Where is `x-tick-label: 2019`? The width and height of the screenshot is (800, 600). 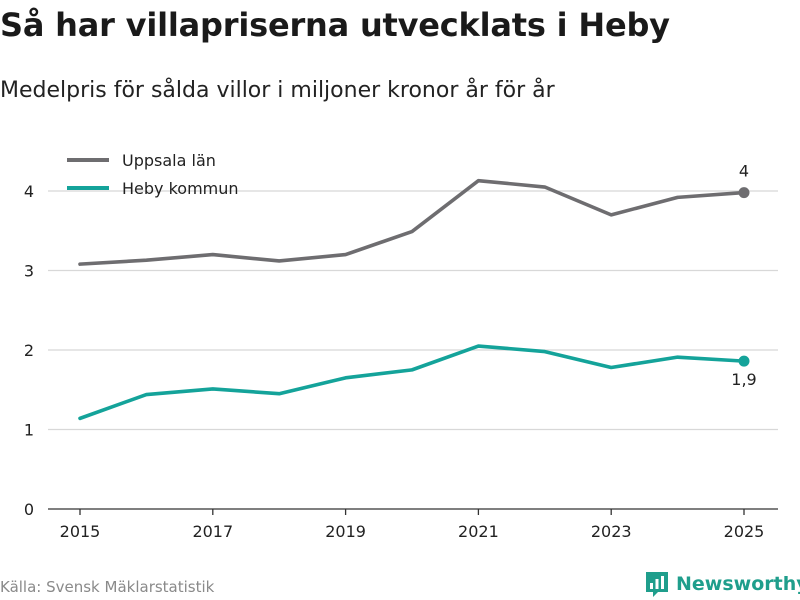
x-tick-label: 2019 is located at coordinates (345, 531).